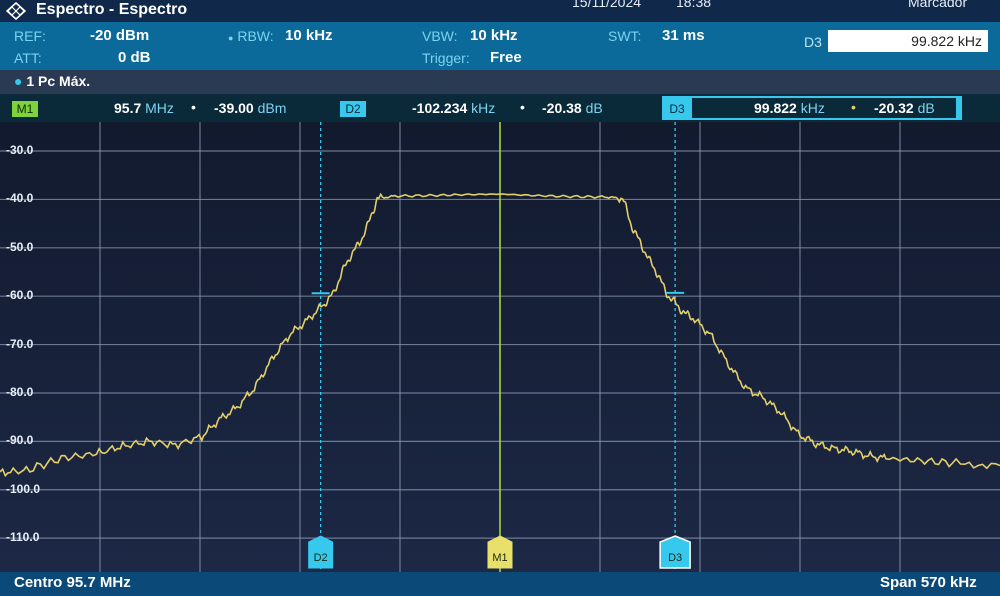 The width and height of the screenshot is (1000, 596). Describe the element at coordinates (120, 35) in the screenshot. I see `ref-value: -20 dBm` at that location.